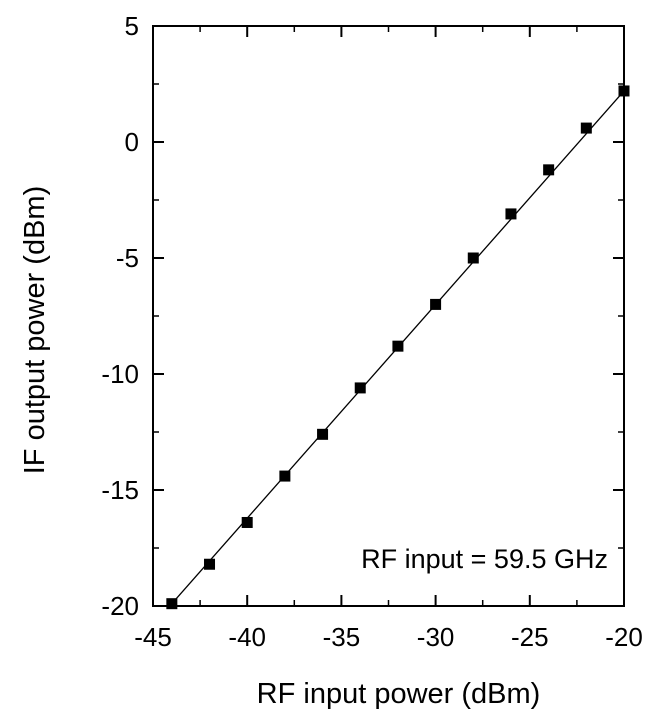 This screenshot has width=650, height=716. What do you see at coordinates (120, 316) in the screenshot?
I see `y-tick-labels: -20 -15 -10 -5 0 5` at bounding box center [120, 316].